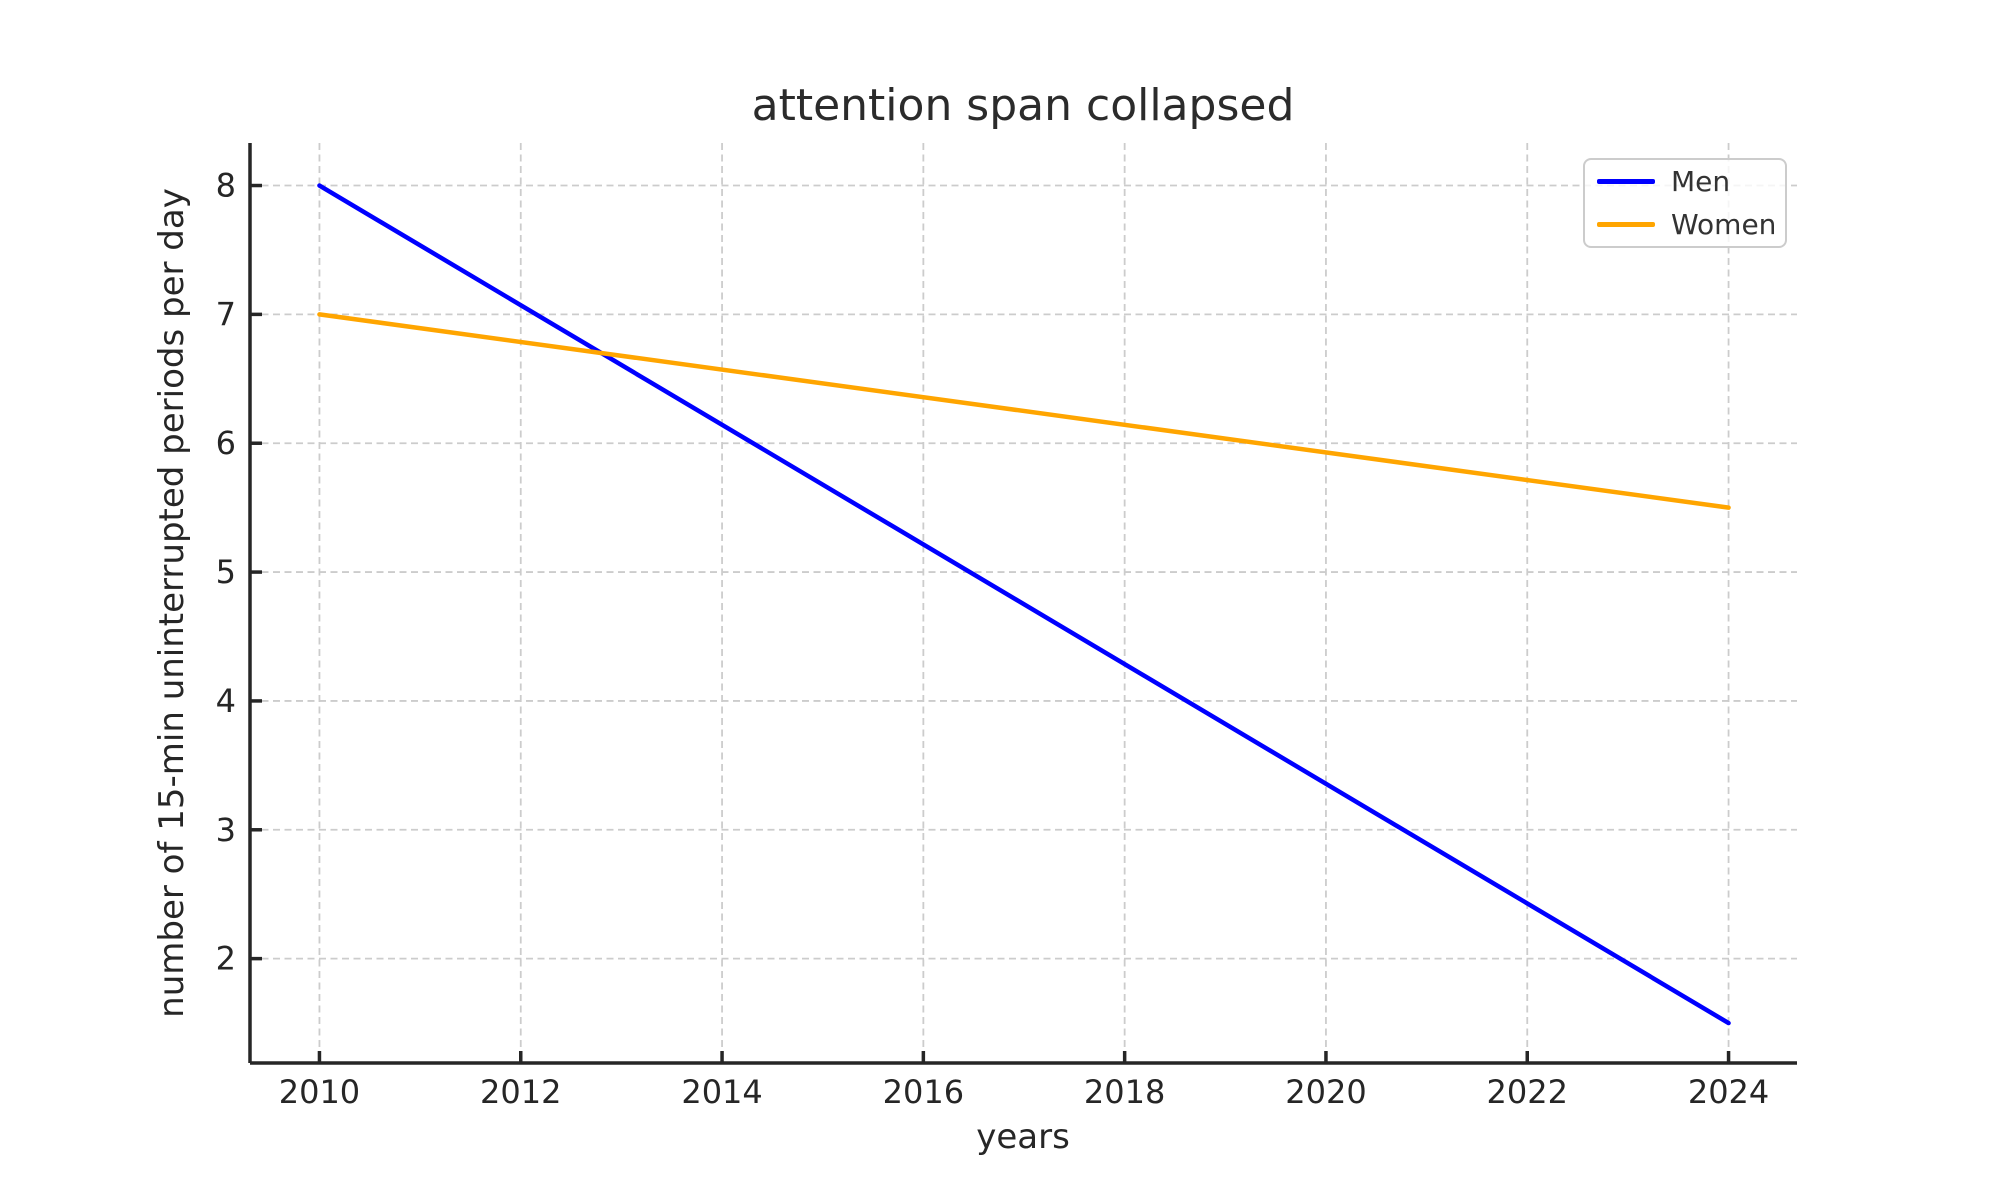 This screenshot has width=2000, height=1200. What do you see at coordinates (1724, 224) in the screenshot?
I see `legend-label: Women` at bounding box center [1724, 224].